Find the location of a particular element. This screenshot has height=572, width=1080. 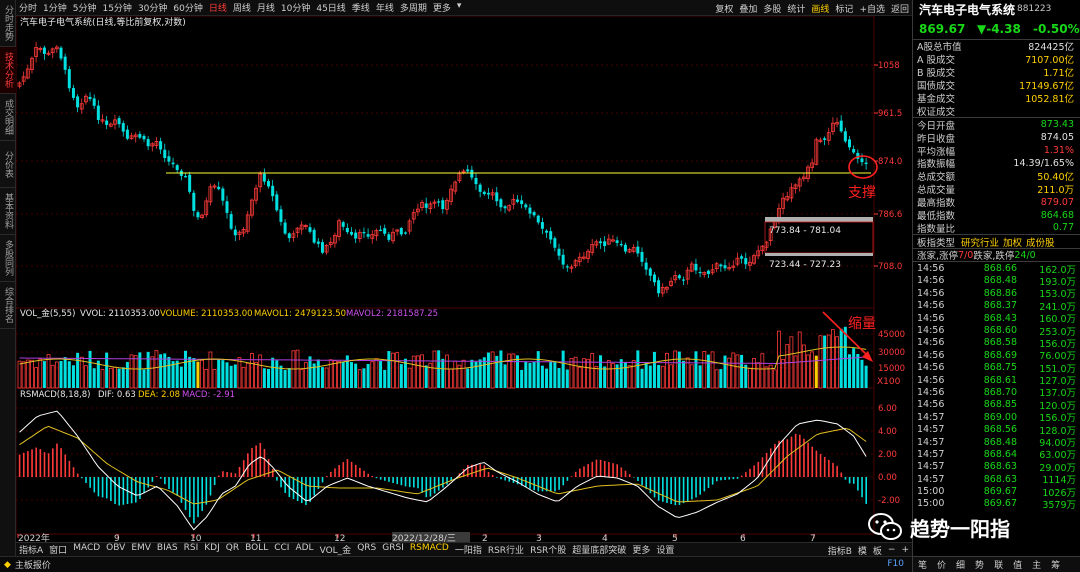

period-tab-12: 年线 is located at coordinates (384, 9).